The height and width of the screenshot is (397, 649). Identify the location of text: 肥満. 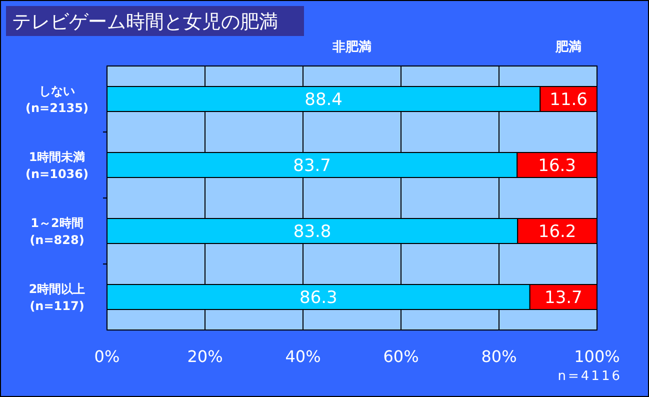
(568, 47).